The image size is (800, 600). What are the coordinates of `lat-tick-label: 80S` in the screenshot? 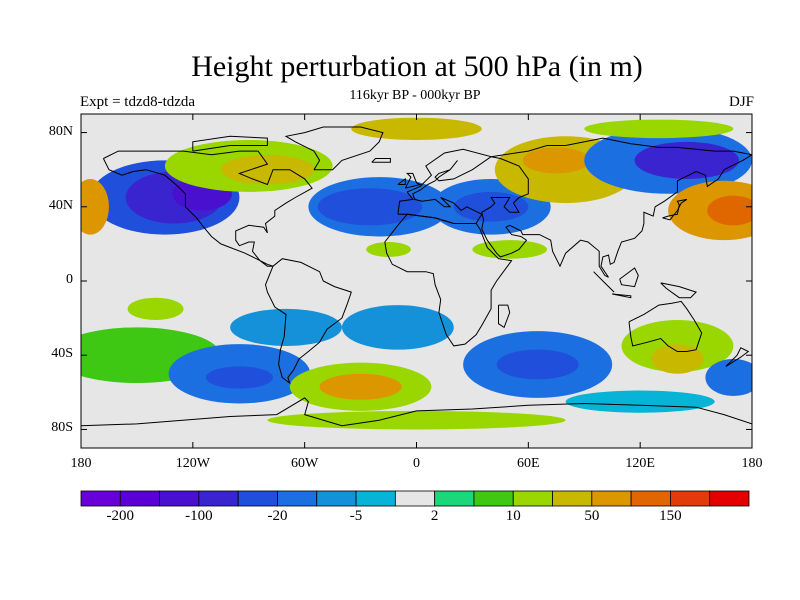 It's located at (62, 428).